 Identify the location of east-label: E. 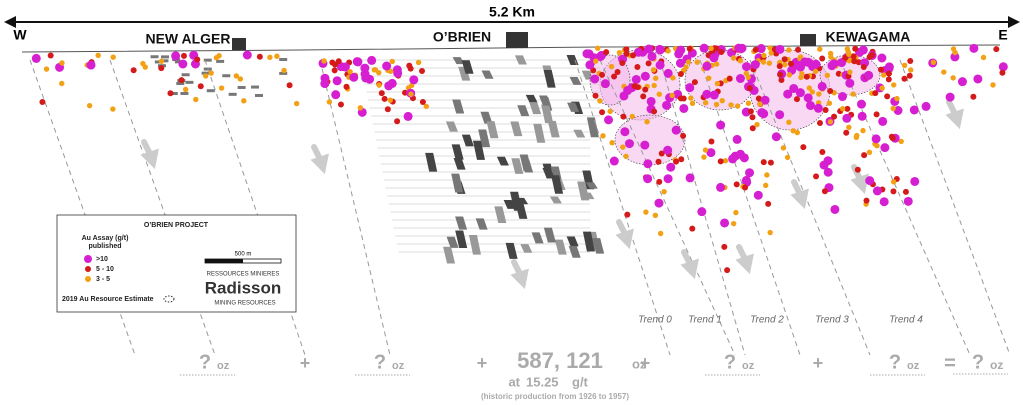
(1002, 35).